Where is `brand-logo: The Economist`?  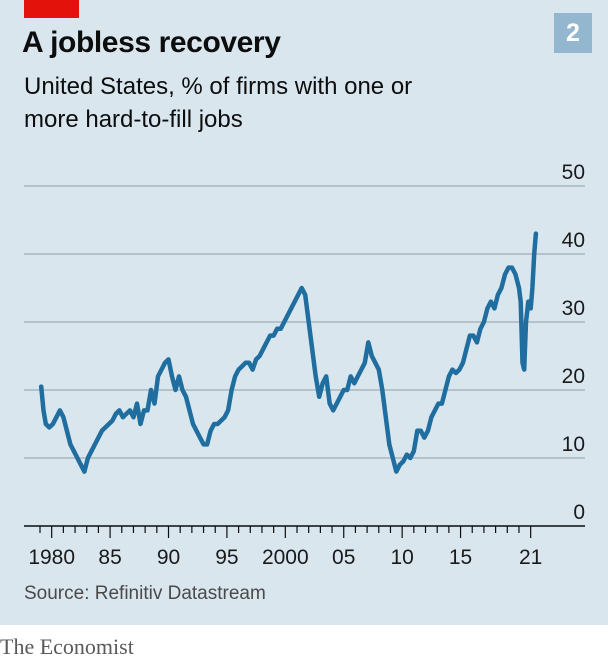
brand-logo: The Economist is located at coordinates (67, 646).